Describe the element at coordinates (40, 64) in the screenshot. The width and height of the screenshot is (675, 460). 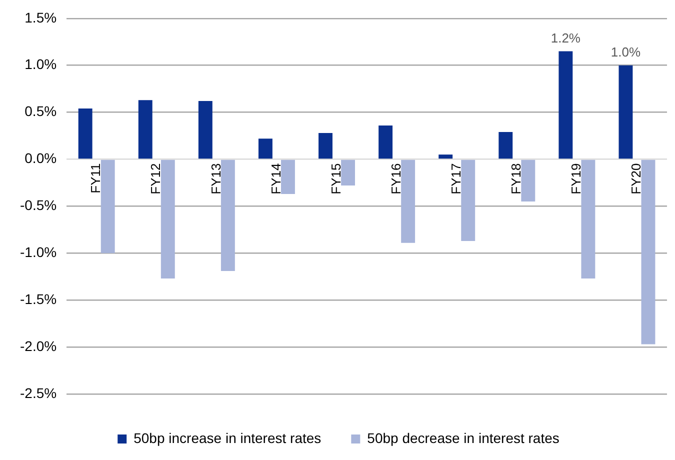
I see `y-tick-label: 1.0%` at that location.